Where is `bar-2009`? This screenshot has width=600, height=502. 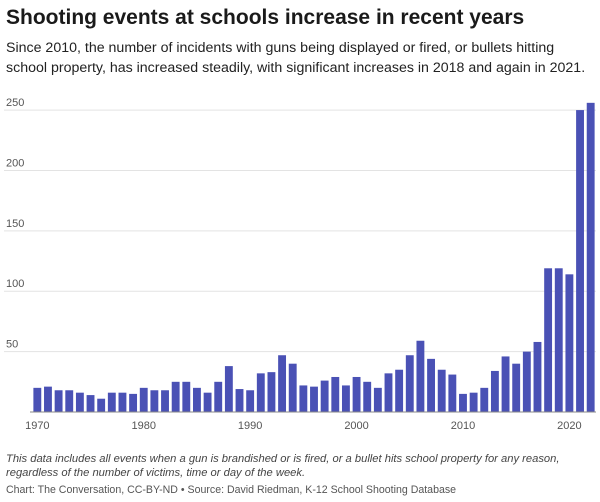 bar-2009 is located at coordinates (452, 393).